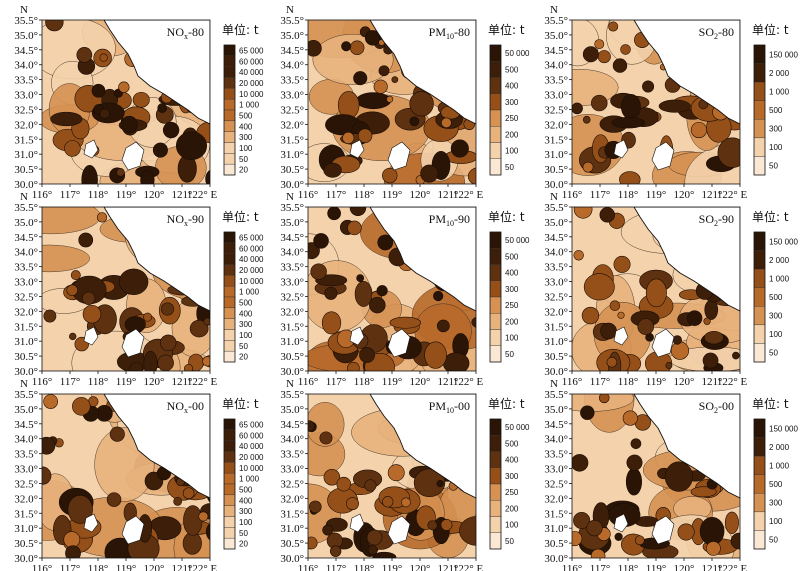 This screenshot has width=800, height=571. Describe the element at coordinates (292, 21) in the screenshot. I see `lat-tick-label: 35.5°` at that location.